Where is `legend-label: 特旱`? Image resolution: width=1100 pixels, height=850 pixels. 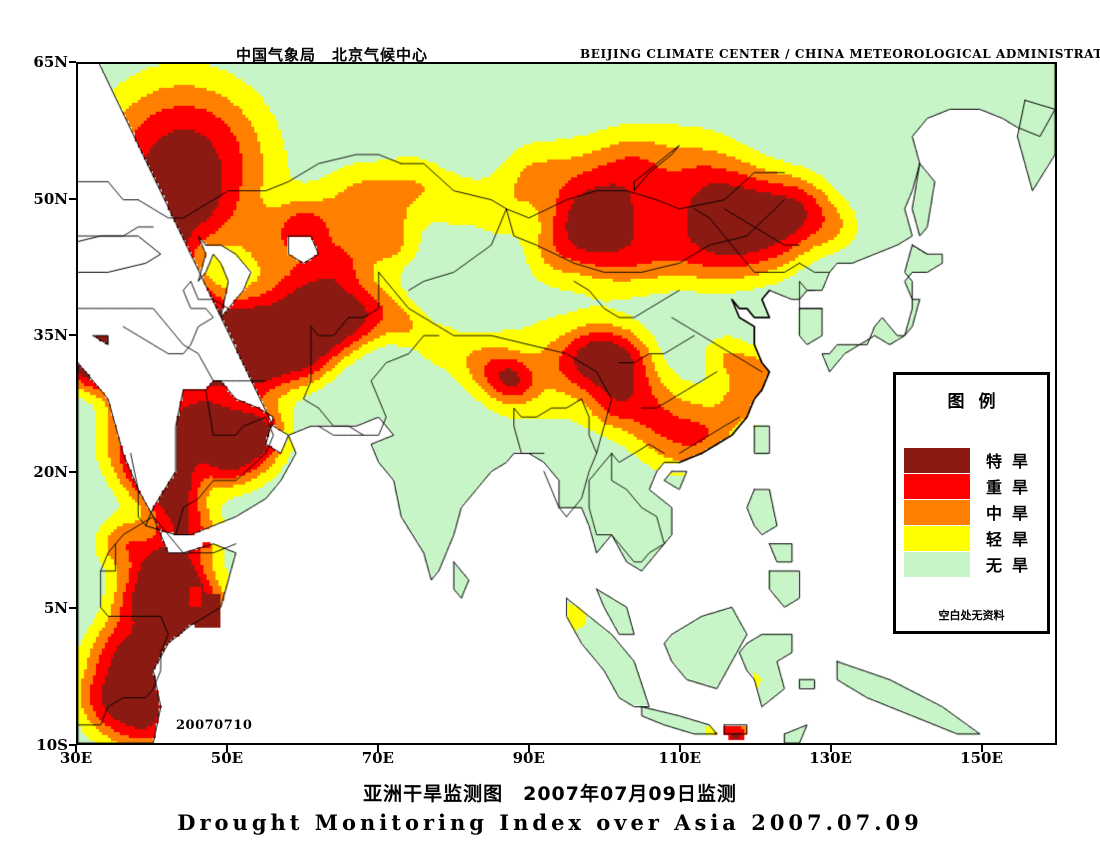
legend-label: 特旱 is located at coordinates (1012, 461).